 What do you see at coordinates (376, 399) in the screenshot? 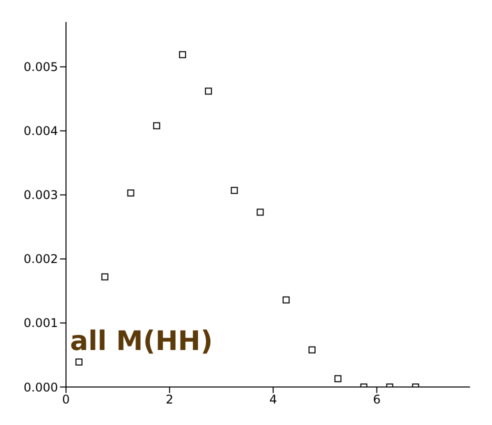
I see `x-tick-label: 6` at bounding box center [376, 399].